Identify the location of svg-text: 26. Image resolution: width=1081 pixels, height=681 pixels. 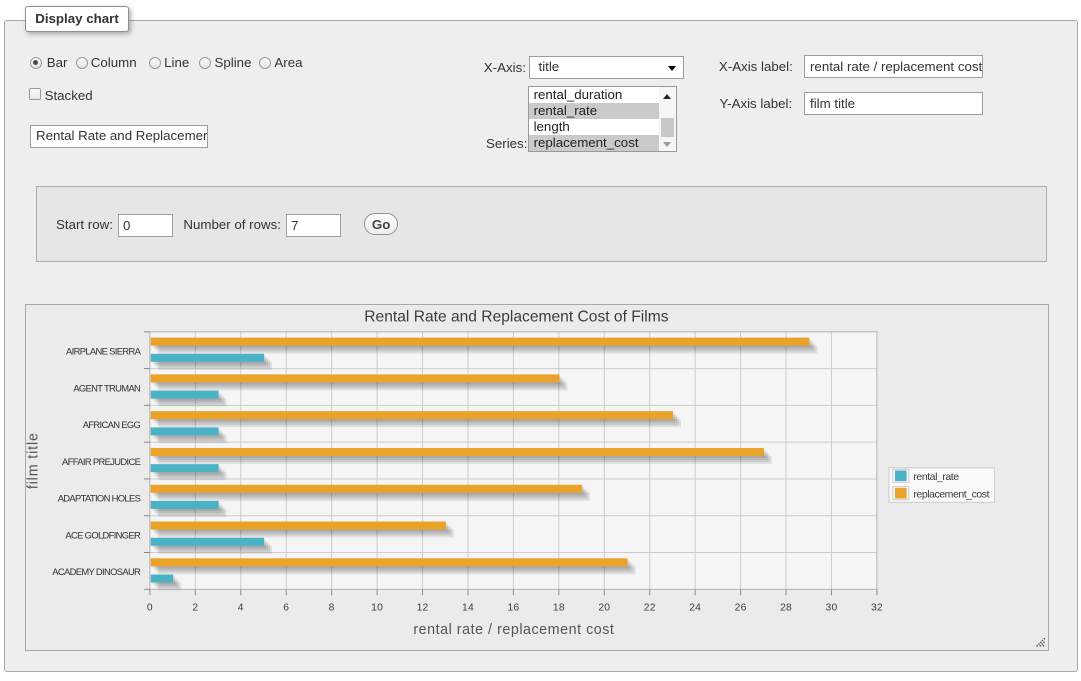
(740, 607).